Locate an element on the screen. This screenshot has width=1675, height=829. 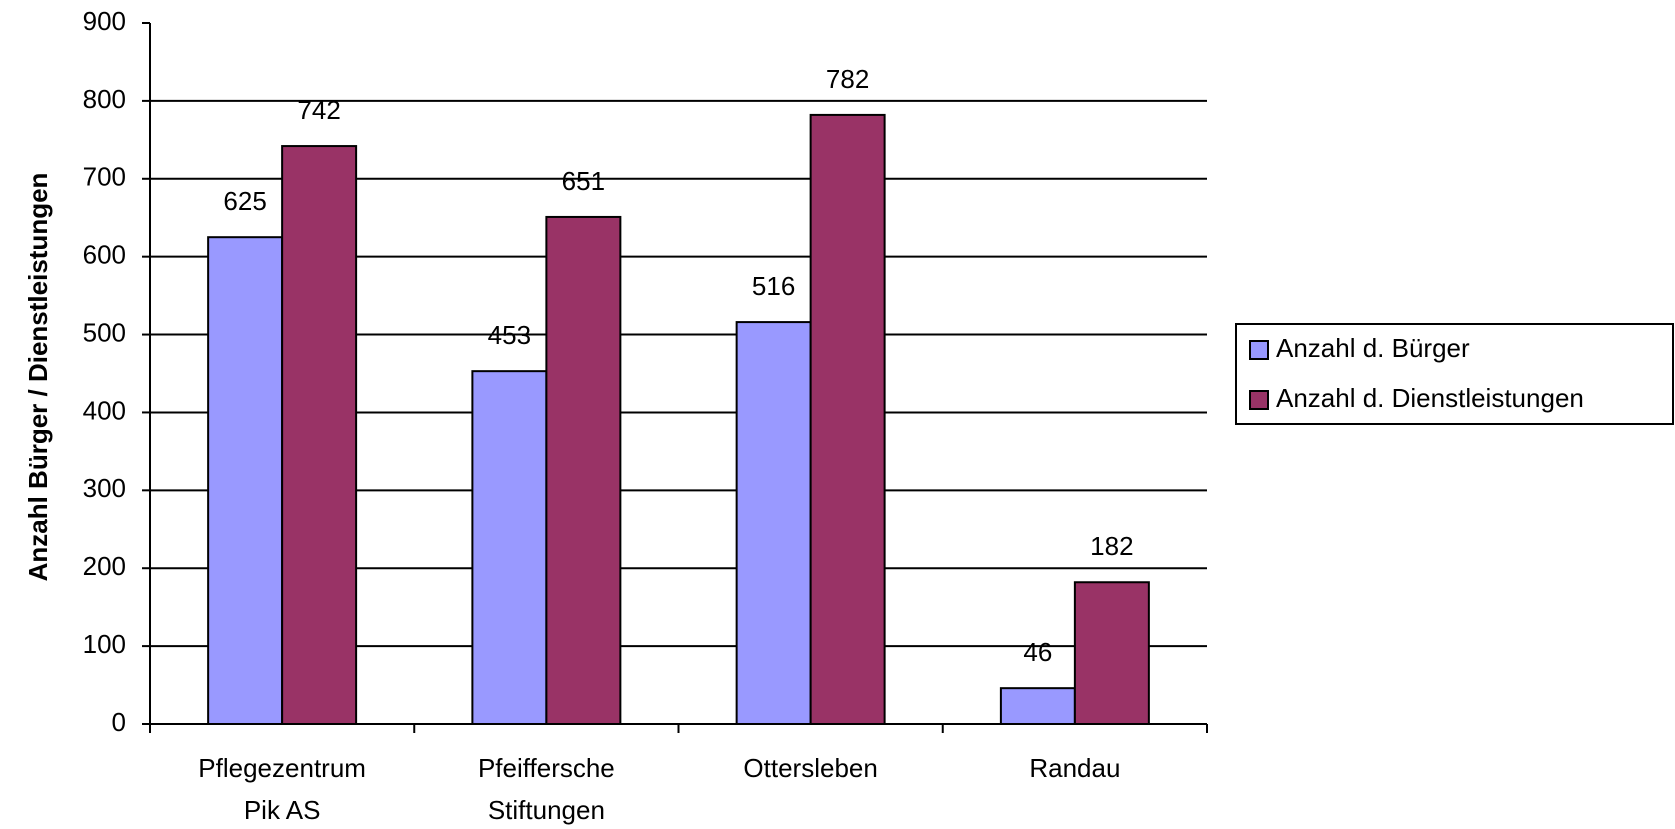
y-tick-label: 800 is located at coordinates (104, 99).